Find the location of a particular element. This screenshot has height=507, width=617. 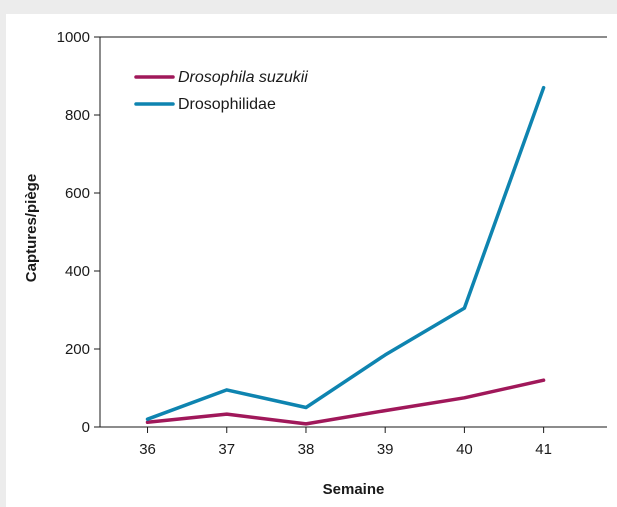

y-tick-label: 1000 is located at coordinates (73, 37).